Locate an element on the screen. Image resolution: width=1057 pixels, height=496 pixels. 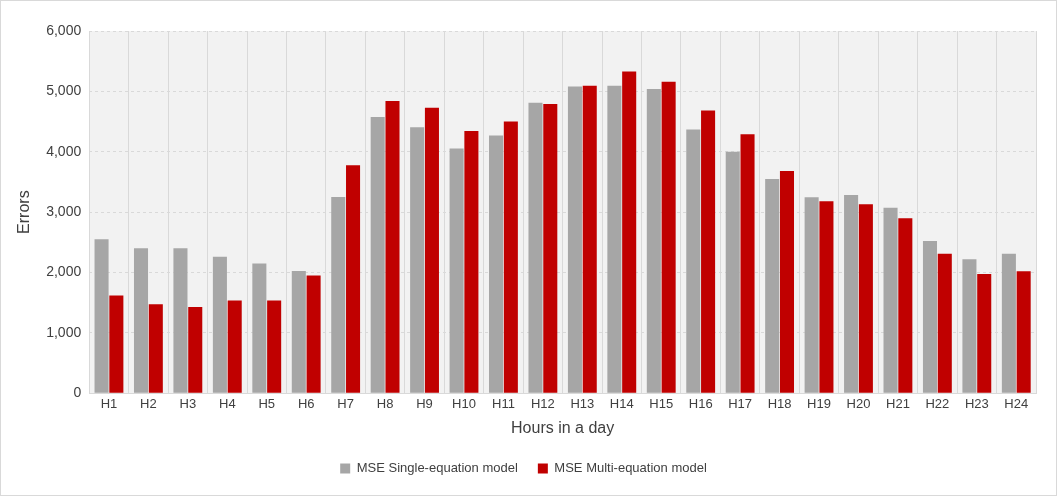
y-axis-title: Errors is located at coordinates (24, 212).